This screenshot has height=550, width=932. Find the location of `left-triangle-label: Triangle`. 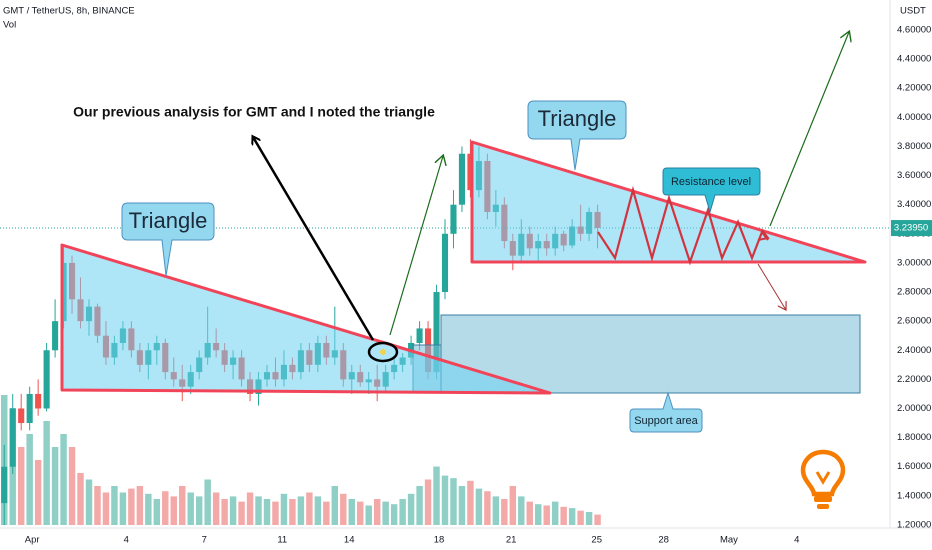

left-triangle-label: Triangle is located at coordinates (168, 220).